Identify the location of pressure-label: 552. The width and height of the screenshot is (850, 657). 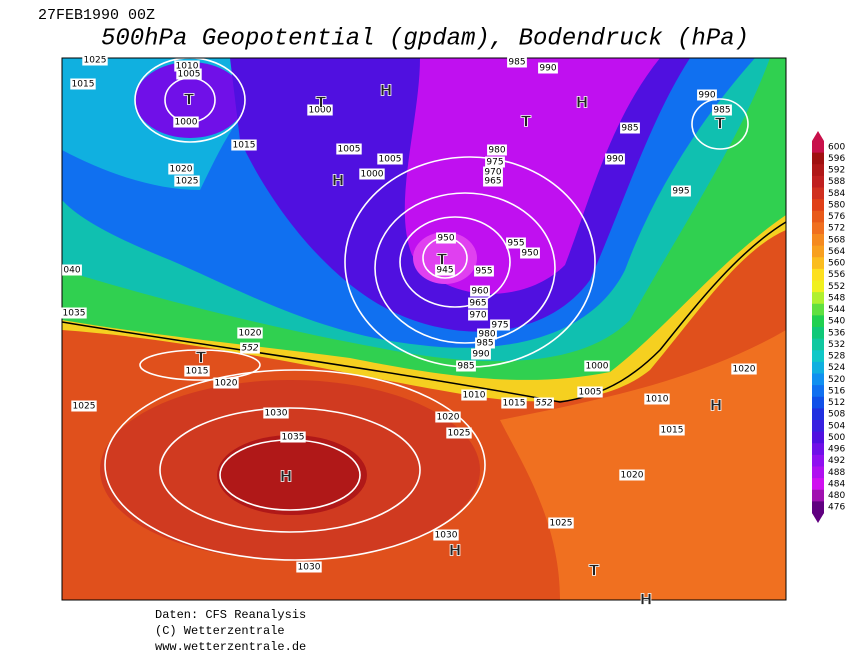
(249, 349).